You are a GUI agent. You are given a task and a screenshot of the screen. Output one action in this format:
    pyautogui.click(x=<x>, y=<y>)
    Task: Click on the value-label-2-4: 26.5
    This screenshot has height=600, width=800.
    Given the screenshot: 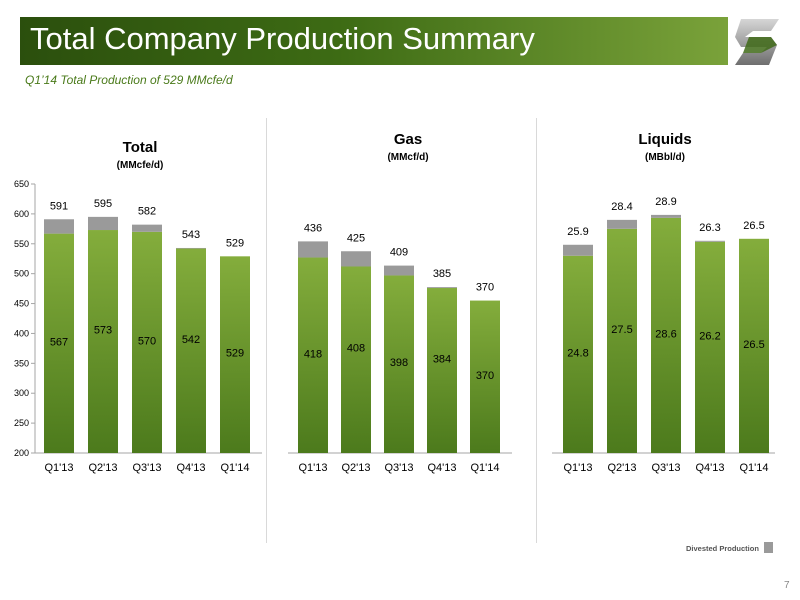 What is the action you would take?
    pyautogui.click(x=753, y=345)
    